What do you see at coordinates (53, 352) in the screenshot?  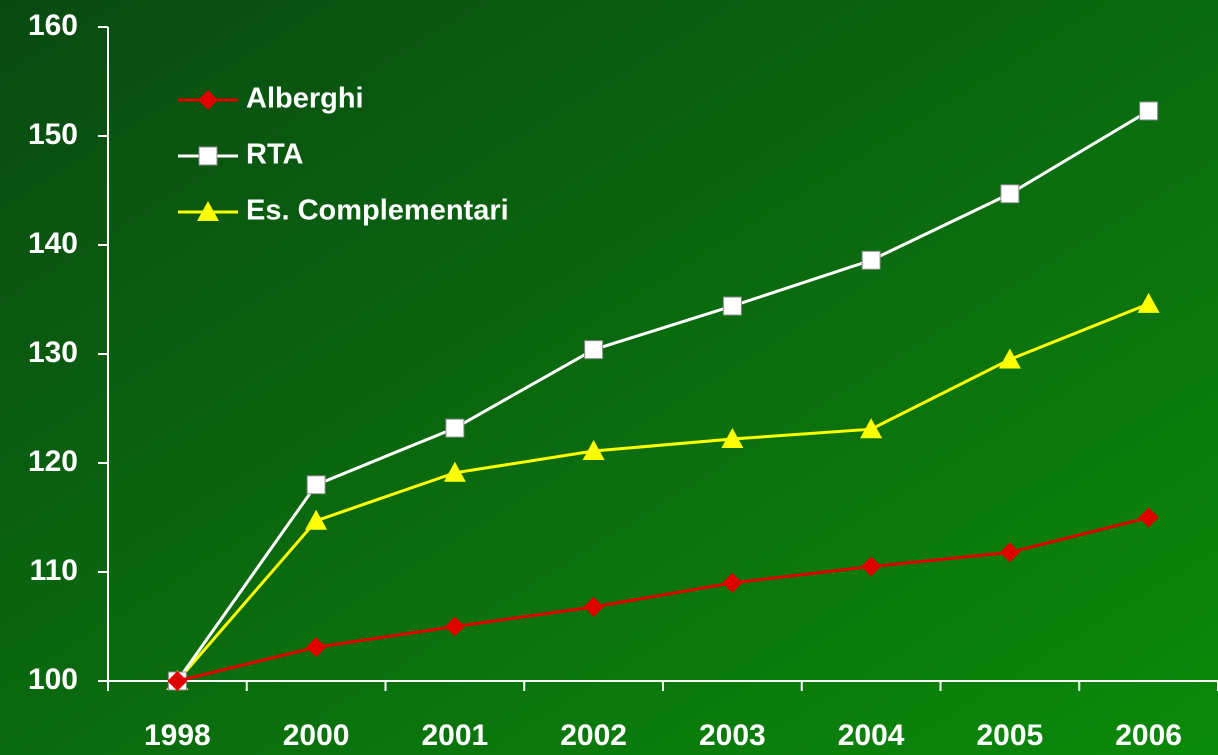 I see `y-tick-label: 130` at bounding box center [53, 352].